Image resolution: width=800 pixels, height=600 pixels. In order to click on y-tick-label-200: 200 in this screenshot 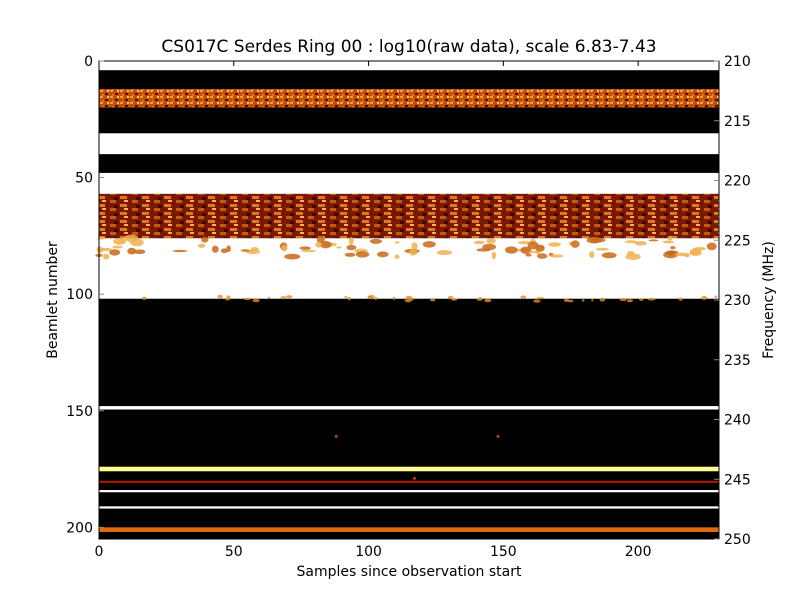, I will do `click(79, 528)`.